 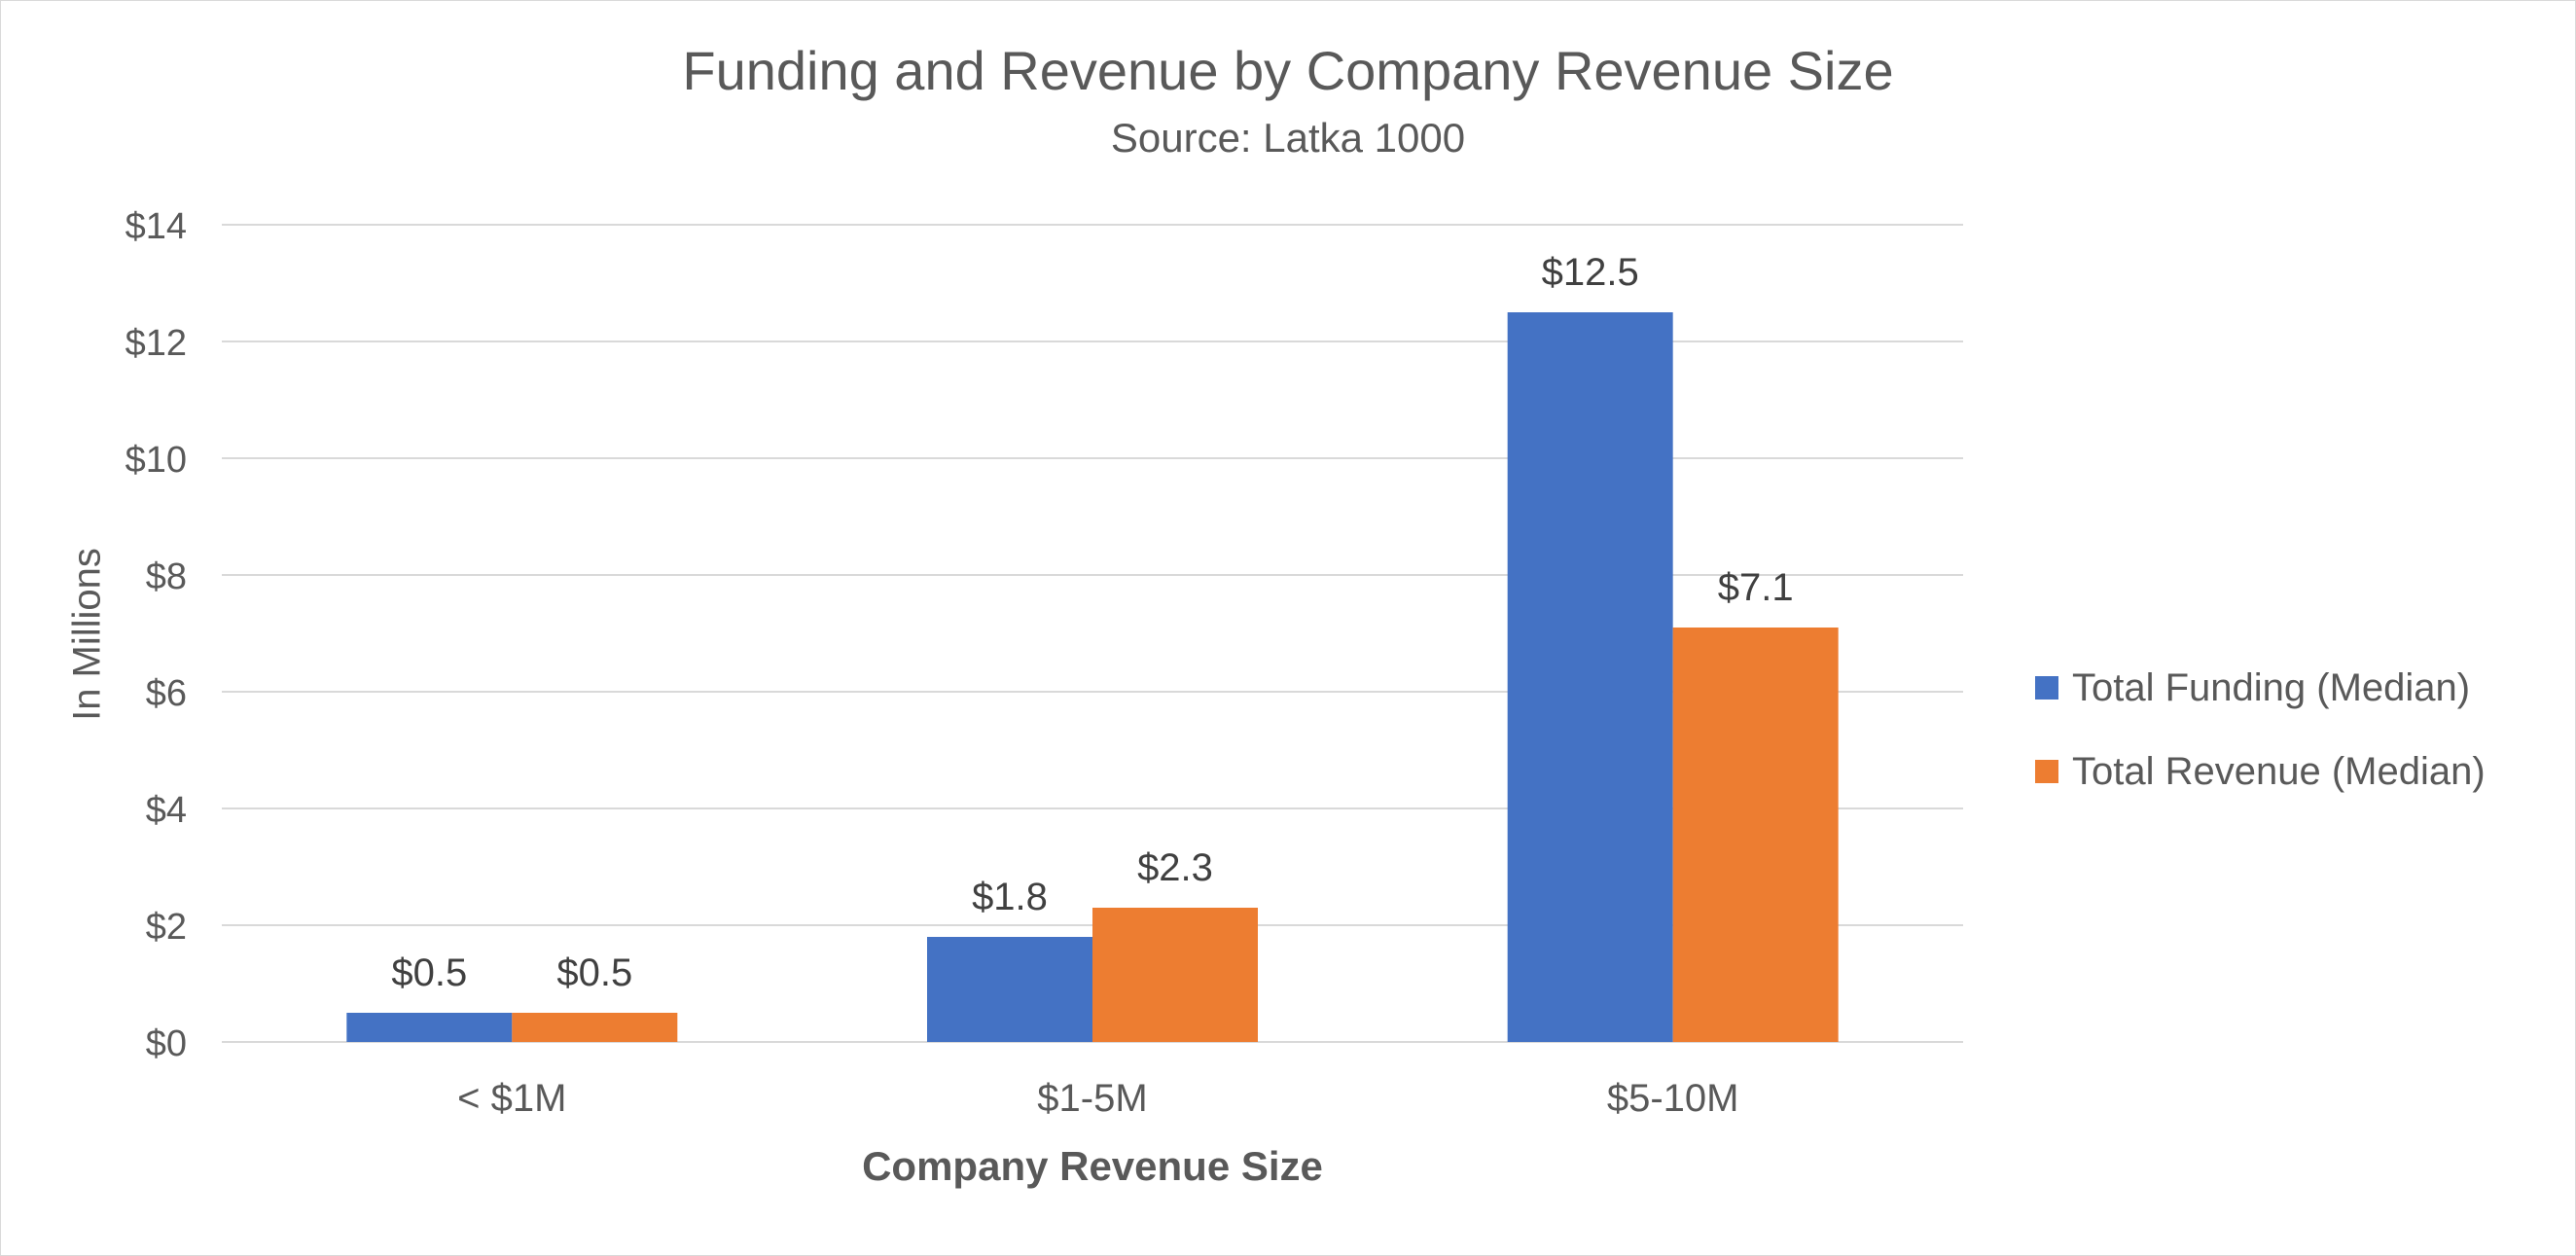 I want to click on x-tick-label: < $1M, so click(x=512, y=1098).